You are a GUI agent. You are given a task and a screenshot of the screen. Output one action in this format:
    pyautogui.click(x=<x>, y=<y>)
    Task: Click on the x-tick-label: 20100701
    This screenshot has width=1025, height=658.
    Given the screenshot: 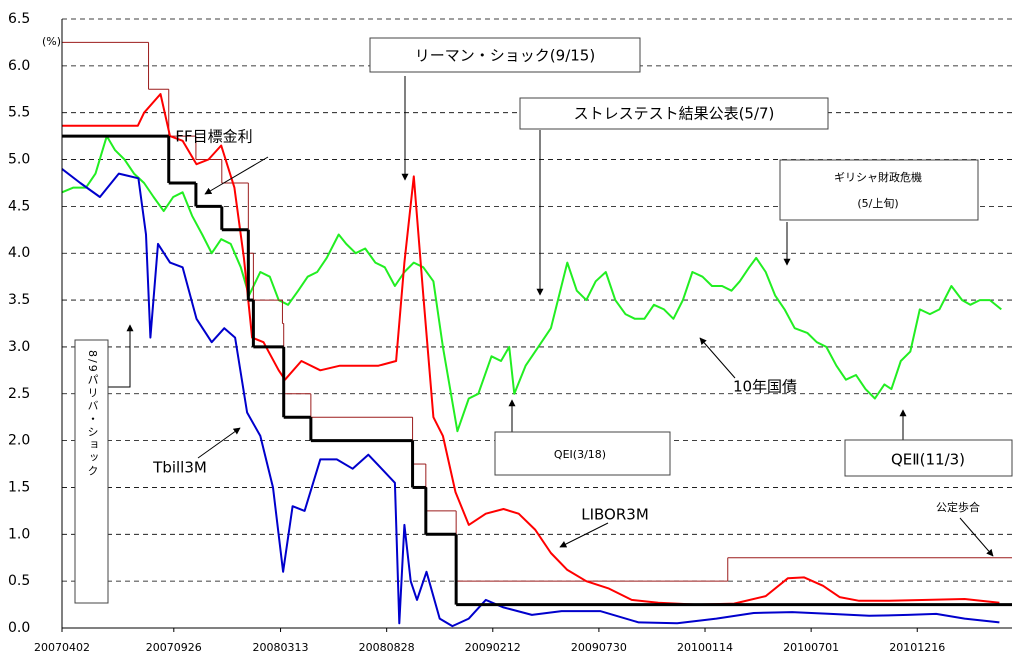 What is the action you would take?
    pyautogui.click(x=811, y=647)
    